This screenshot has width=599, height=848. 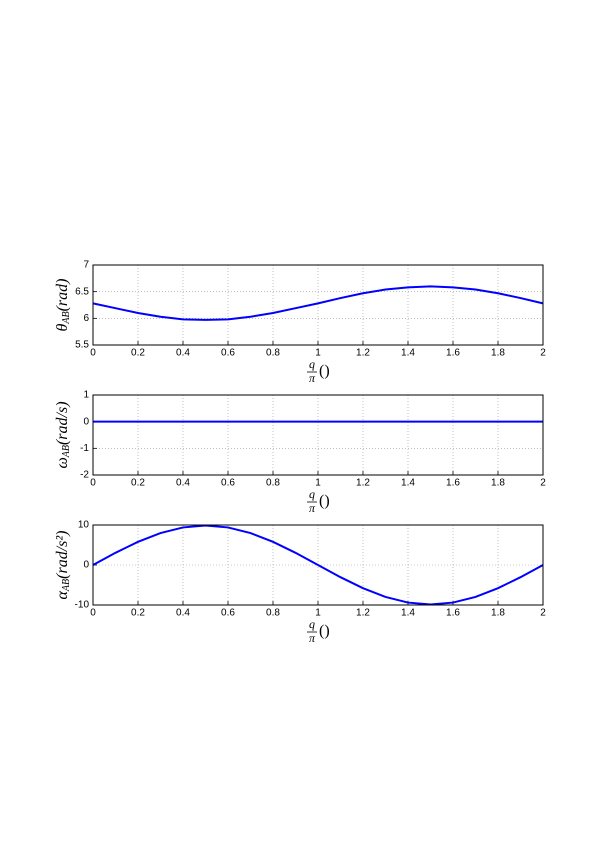 I want to click on y-label: ωAB(rad/s), so click(x=63, y=434).